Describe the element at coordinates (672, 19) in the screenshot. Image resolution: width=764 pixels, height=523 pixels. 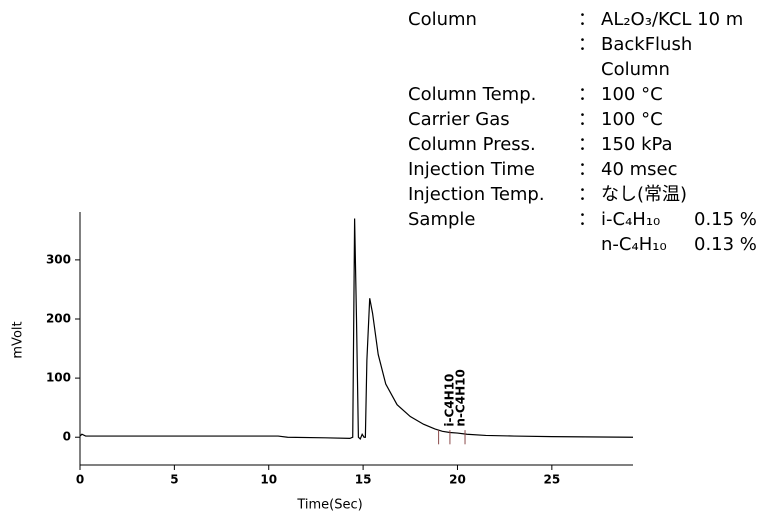
I see `condition-value: AL₂O₃/KCL 10 m` at that location.